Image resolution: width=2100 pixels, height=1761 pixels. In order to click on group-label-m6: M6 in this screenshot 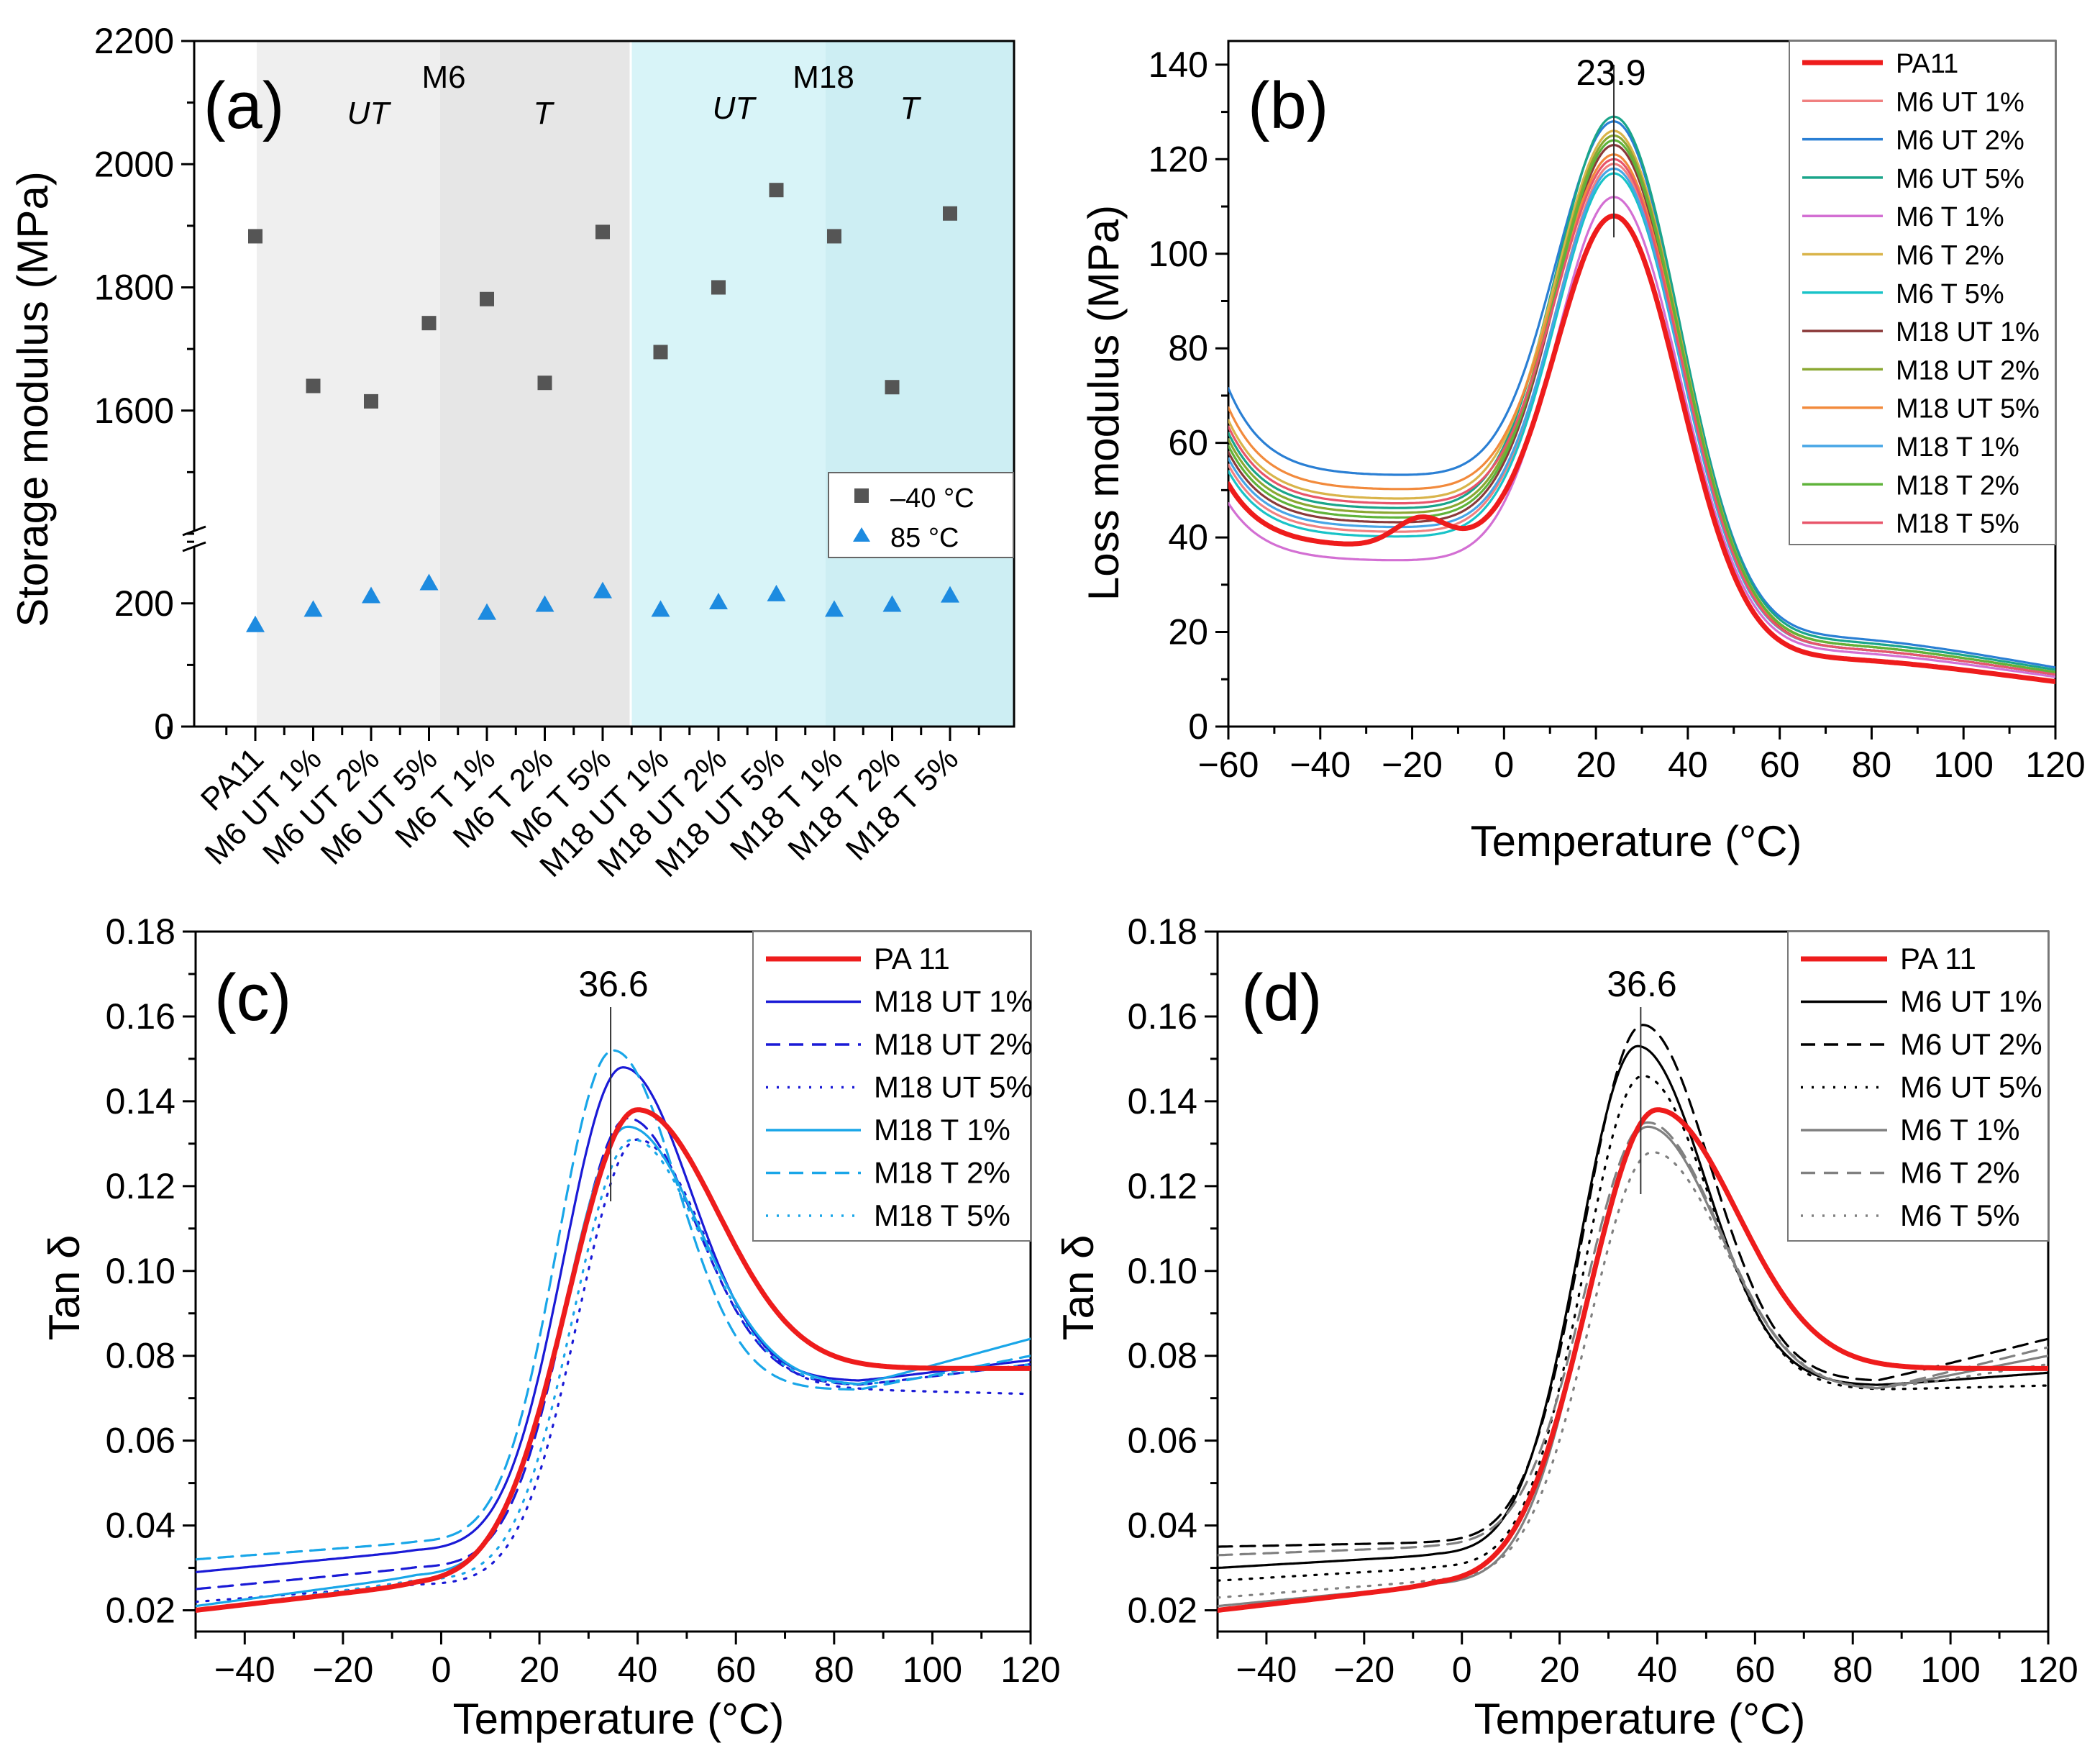, I will do `click(443, 77)`.